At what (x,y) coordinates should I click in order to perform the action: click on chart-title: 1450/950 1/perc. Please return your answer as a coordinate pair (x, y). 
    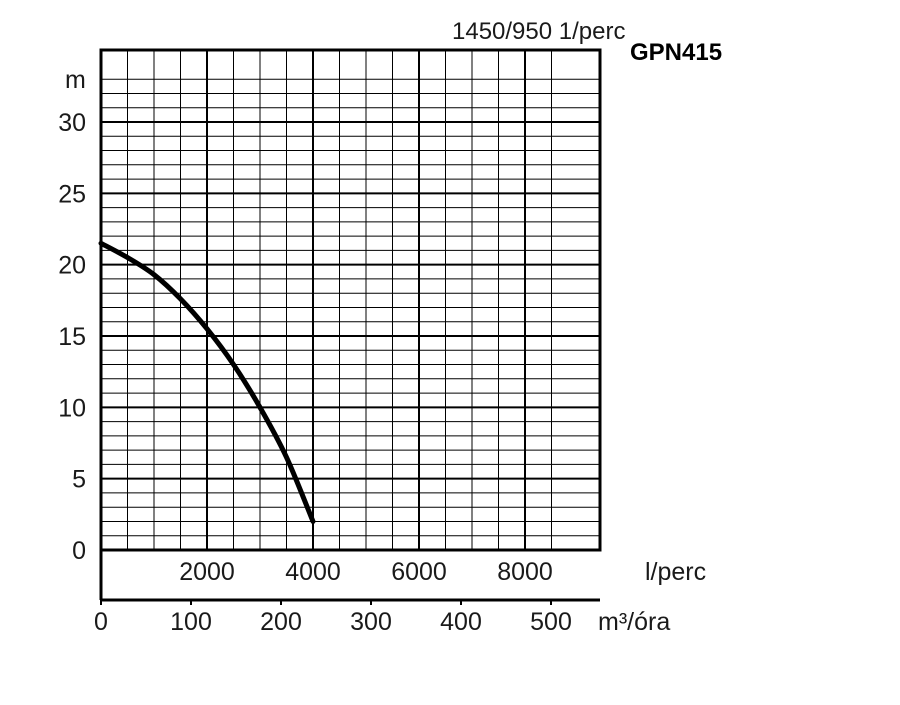
    Looking at the image, I should click on (538, 31).